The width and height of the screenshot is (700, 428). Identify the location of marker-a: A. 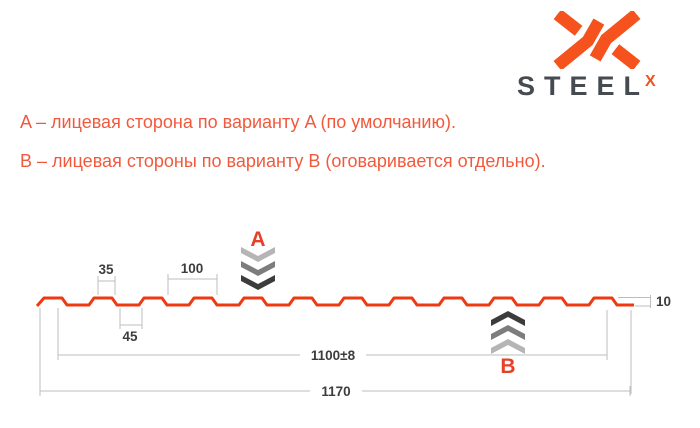
(258, 259).